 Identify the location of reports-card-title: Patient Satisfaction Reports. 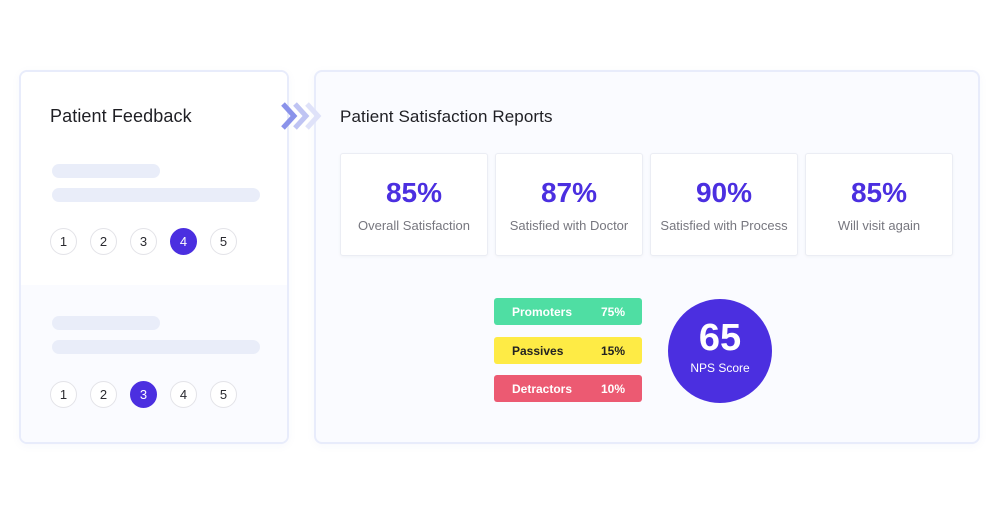
(446, 116).